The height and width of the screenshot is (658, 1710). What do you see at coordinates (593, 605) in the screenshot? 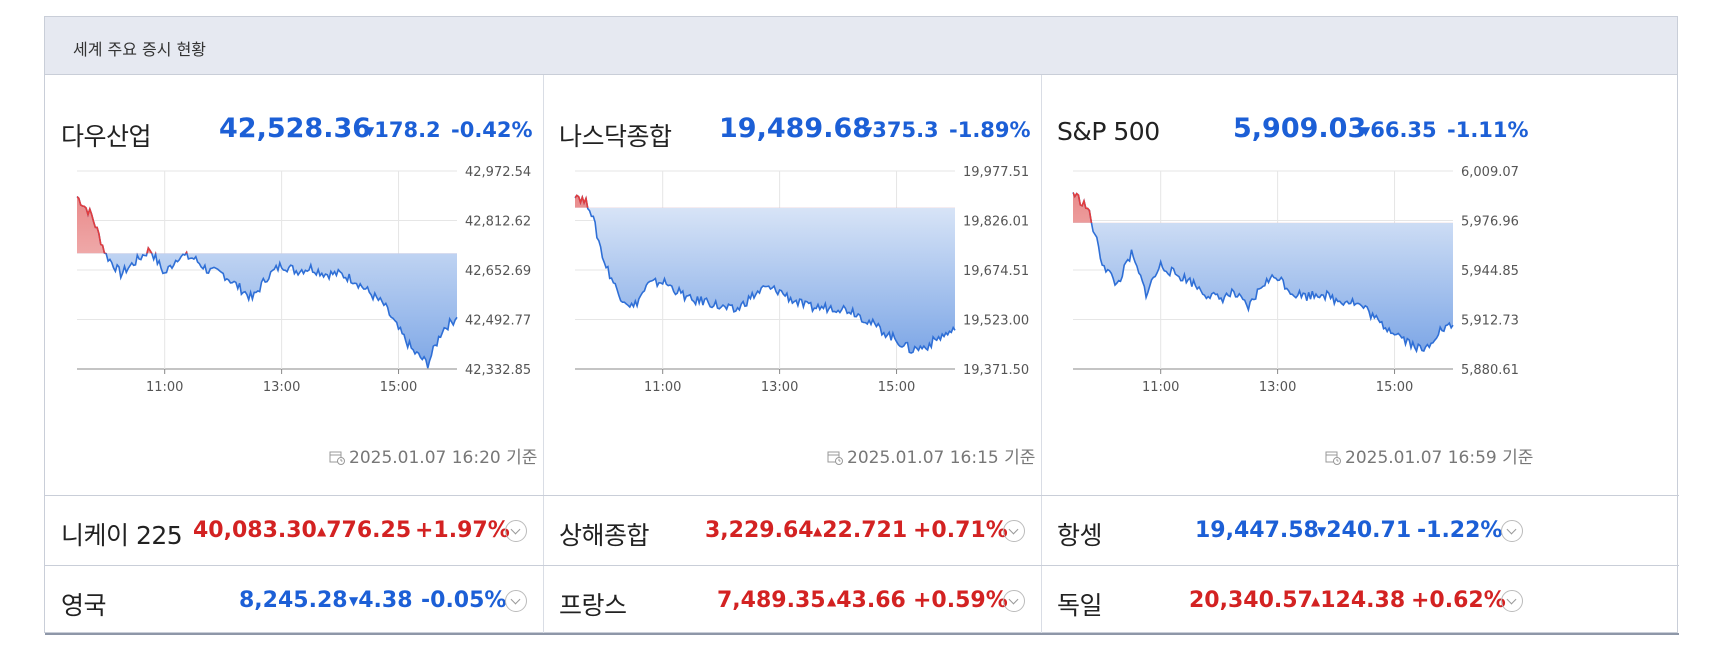
I see `market-name: 프랑스` at bounding box center [593, 605].